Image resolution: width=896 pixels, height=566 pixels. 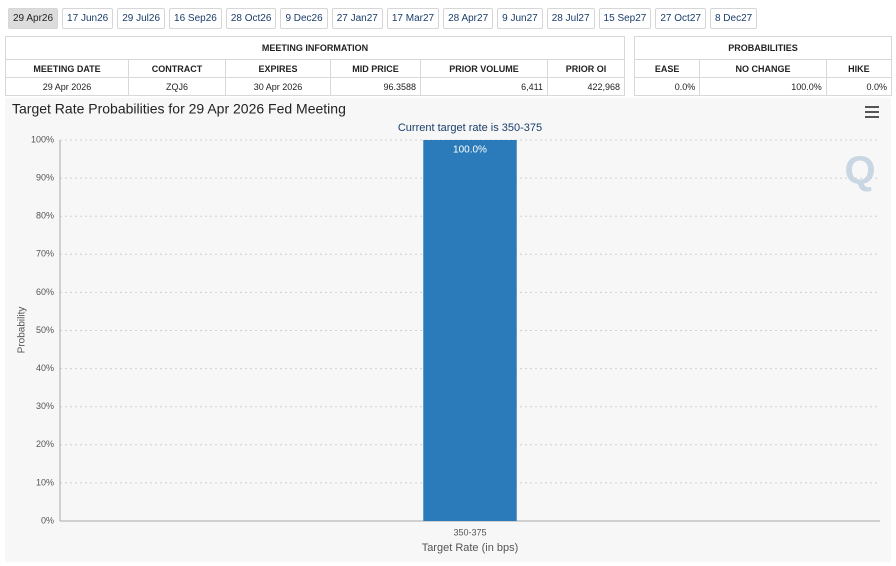 I want to click on column-header: NO CHANGE, so click(x=763, y=68).